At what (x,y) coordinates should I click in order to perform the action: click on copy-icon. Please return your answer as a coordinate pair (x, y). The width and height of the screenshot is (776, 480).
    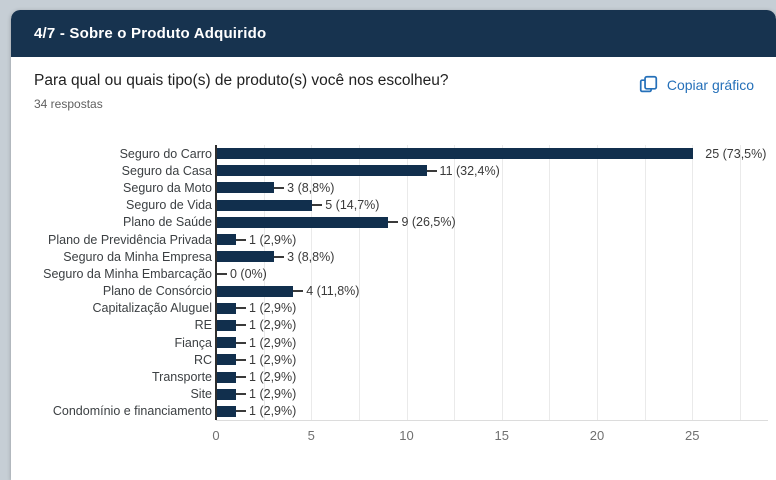
    Looking at the image, I should click on (648, 84).